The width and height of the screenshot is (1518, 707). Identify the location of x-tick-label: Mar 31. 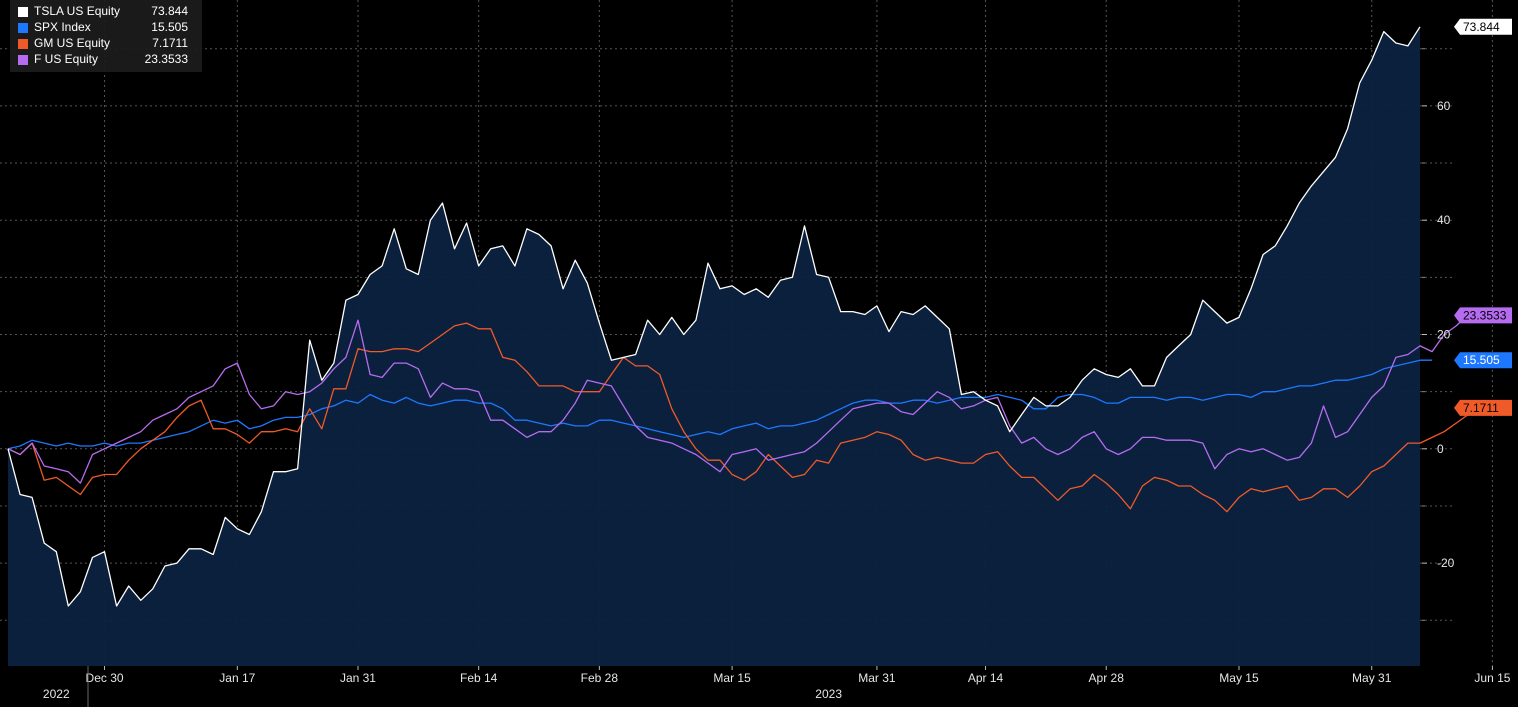
(877, 678).